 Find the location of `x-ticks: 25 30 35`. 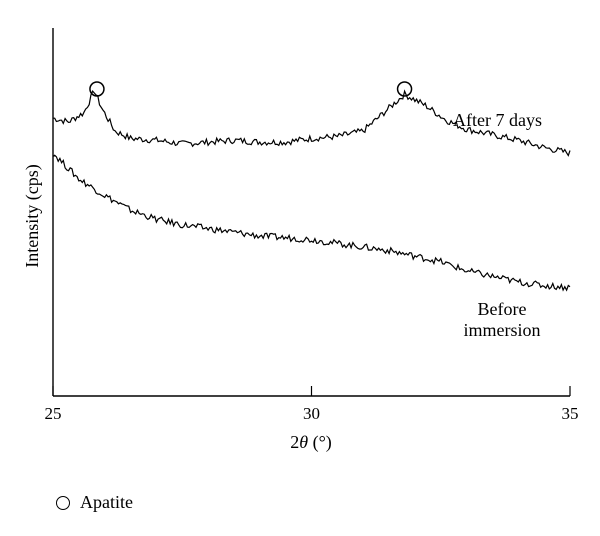

x-ticks: 25 30 35 is located at coordinates (312, 404).